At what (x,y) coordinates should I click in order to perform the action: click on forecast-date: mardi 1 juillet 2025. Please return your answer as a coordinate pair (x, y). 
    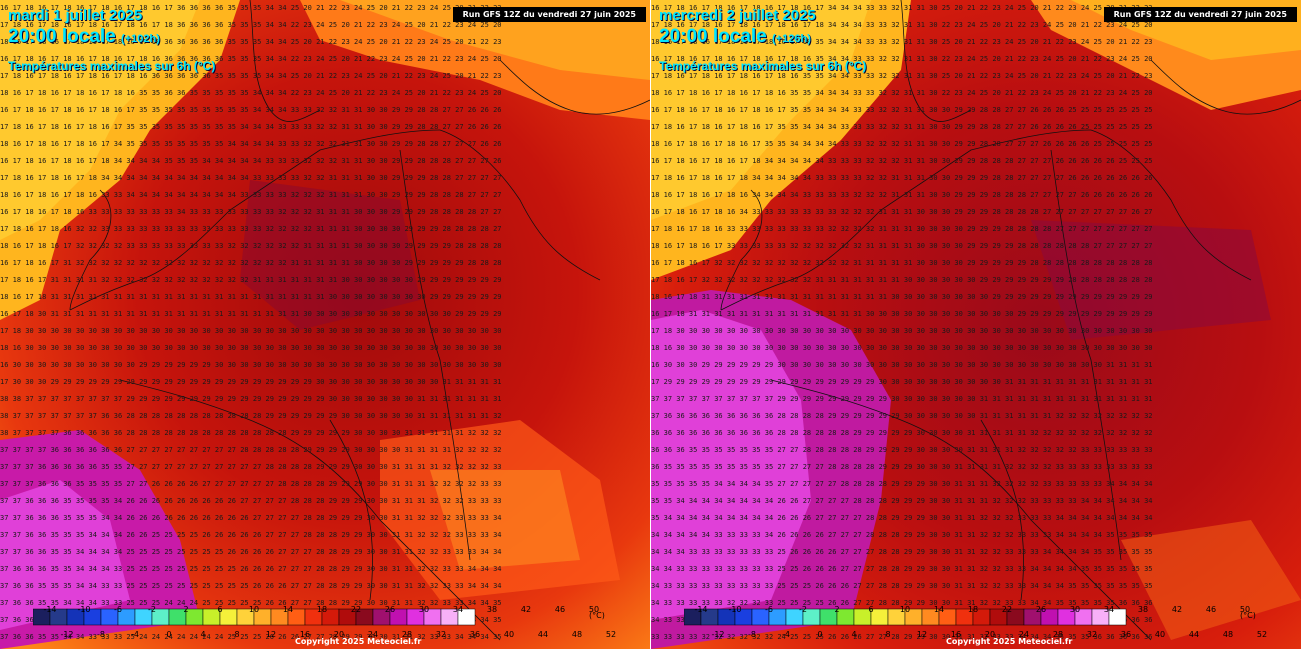
    Looking at the image, I should click on (75, 15).